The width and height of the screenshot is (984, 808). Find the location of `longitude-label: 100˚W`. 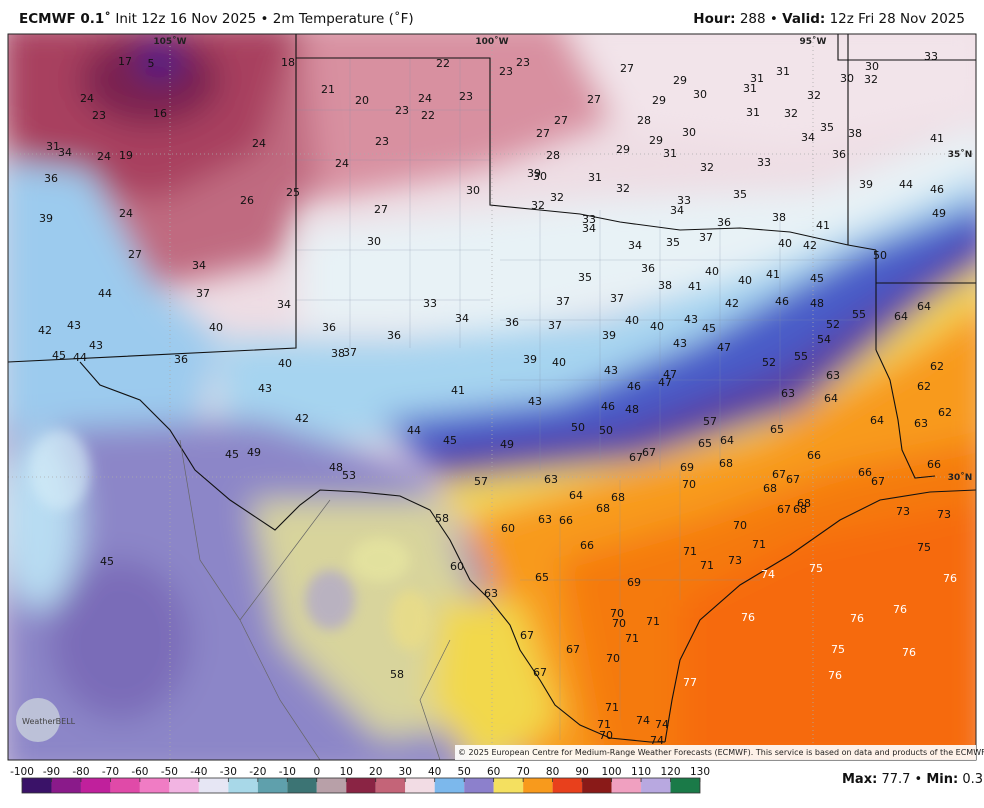

longitude-label: 100˚W is located at coordinates (491, 41).